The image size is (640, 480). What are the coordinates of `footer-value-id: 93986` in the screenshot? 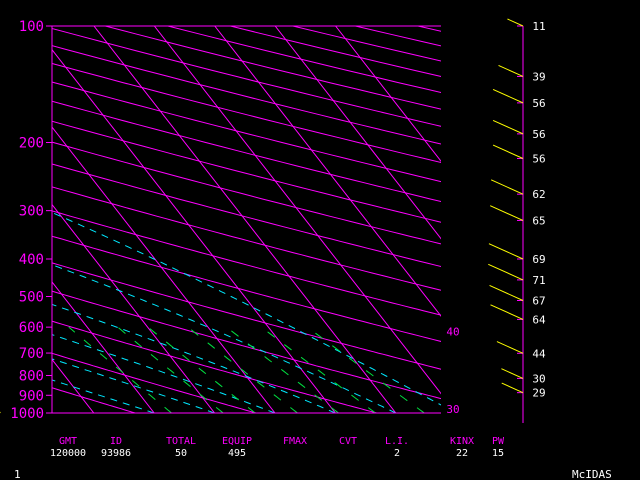 It's located at (116, 453).